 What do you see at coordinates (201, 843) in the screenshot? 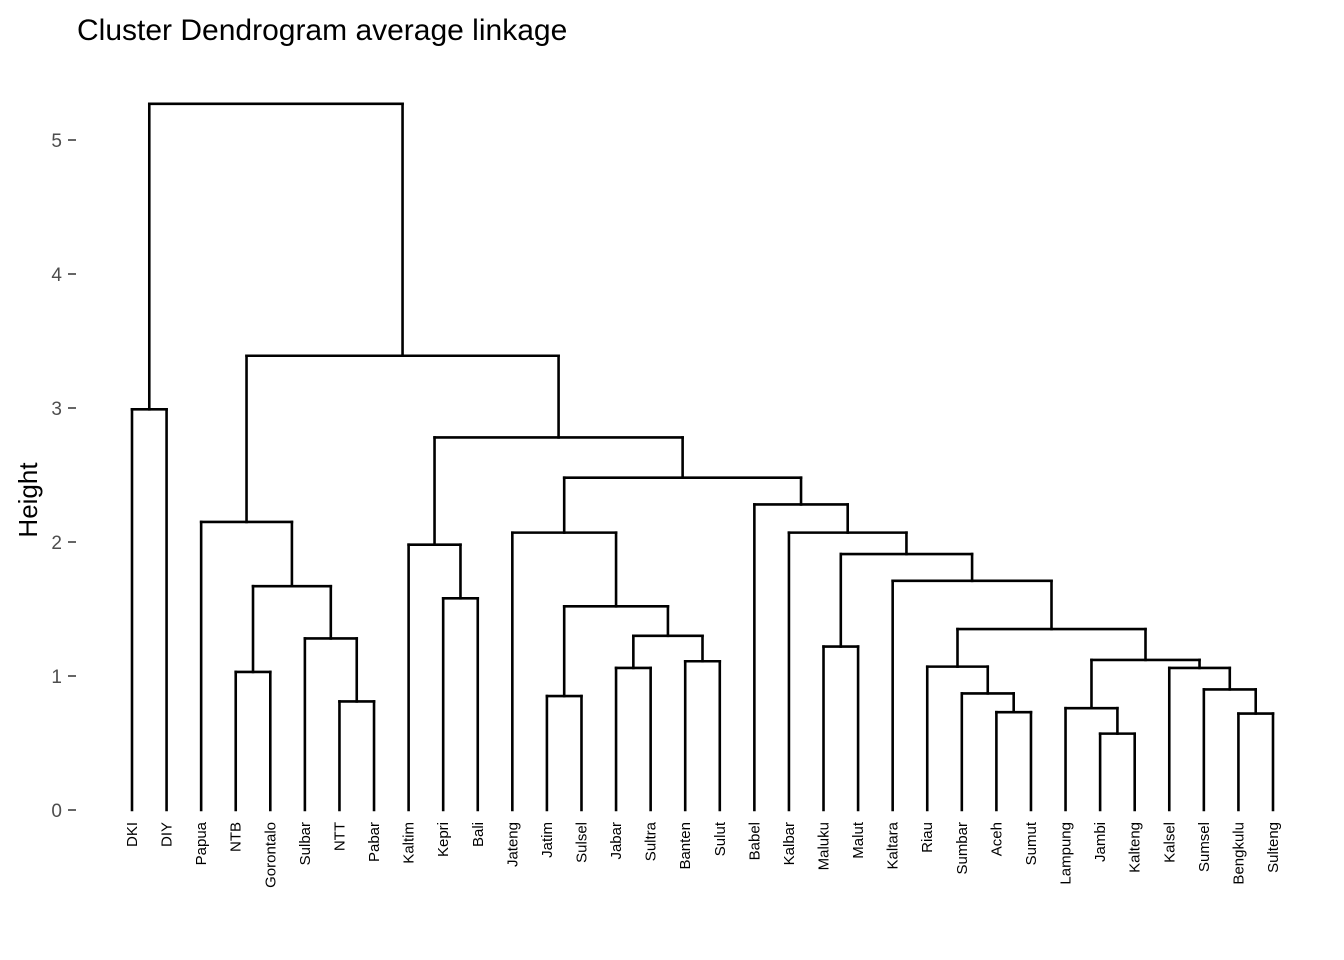
I see `leaf-label: Papua` at bounding box center [201, 843].